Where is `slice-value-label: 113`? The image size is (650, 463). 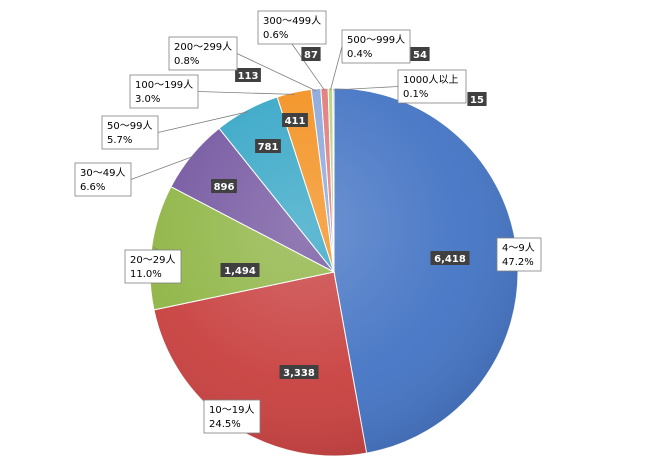 slice-value-label: 113 is located at coordinates (248, 75).